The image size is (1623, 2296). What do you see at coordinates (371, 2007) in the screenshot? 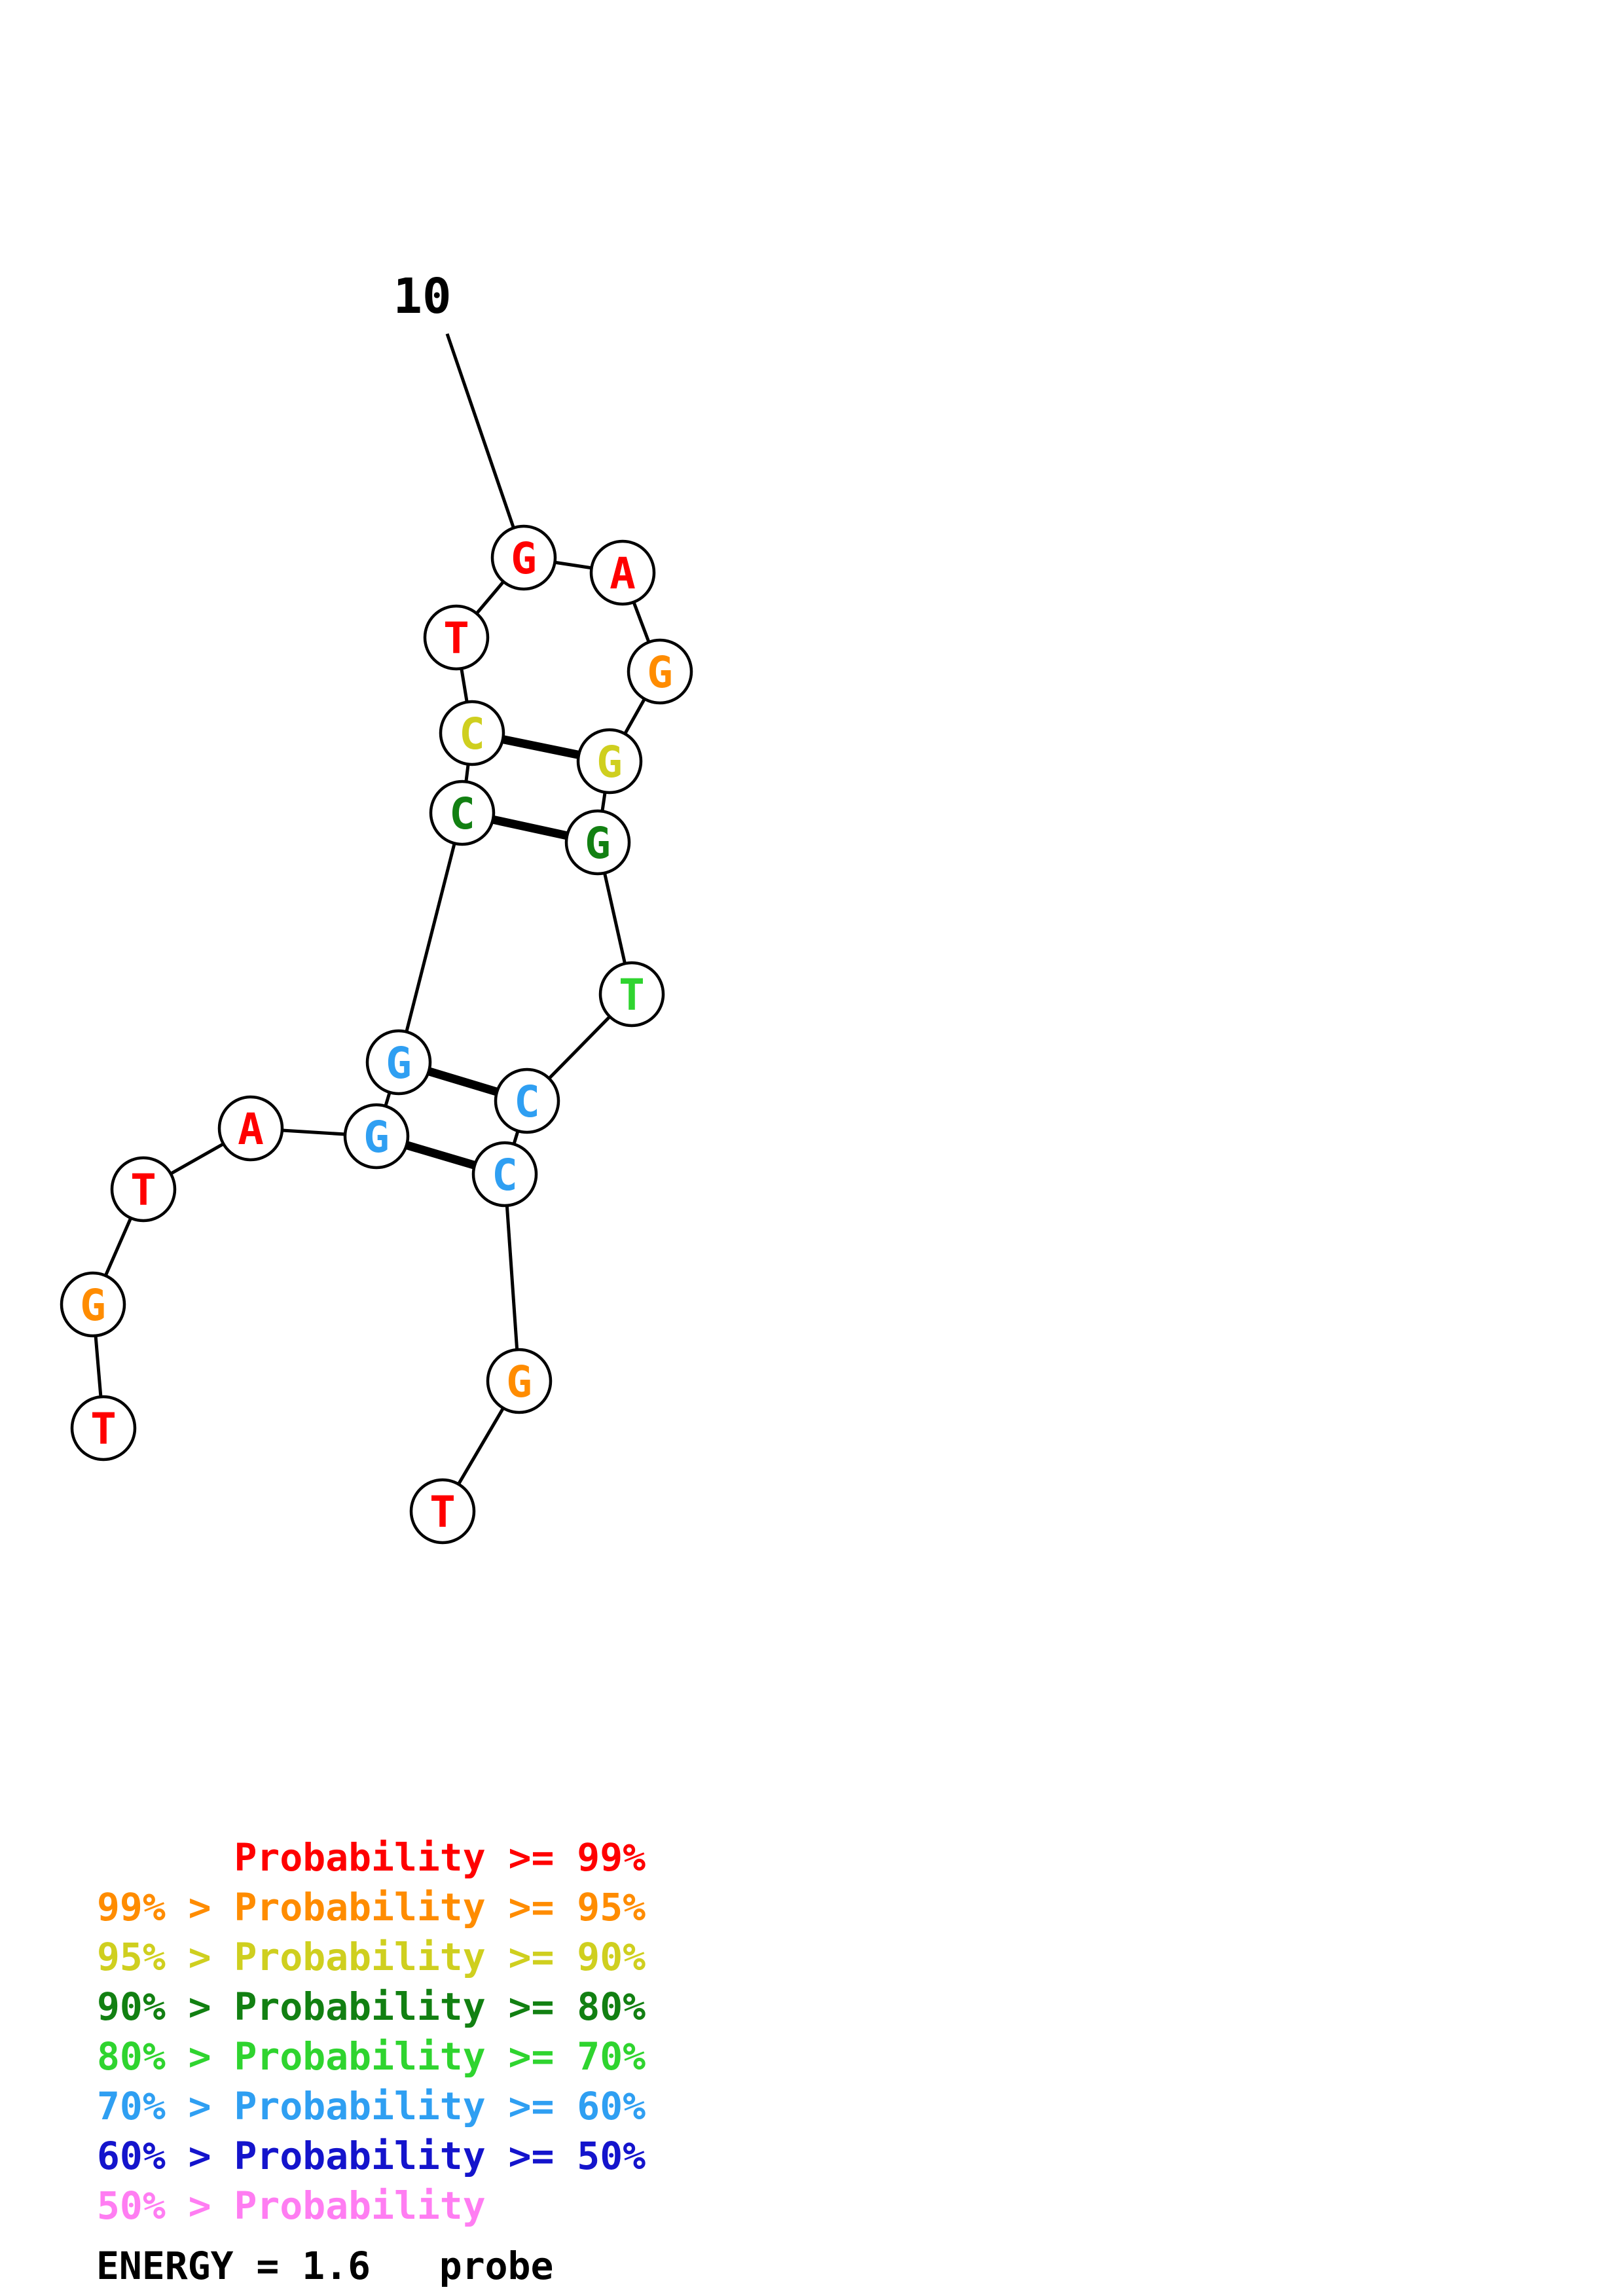
I see `legend-item: 90% > Probability >= 80%` at bounding box center [371, 2007].